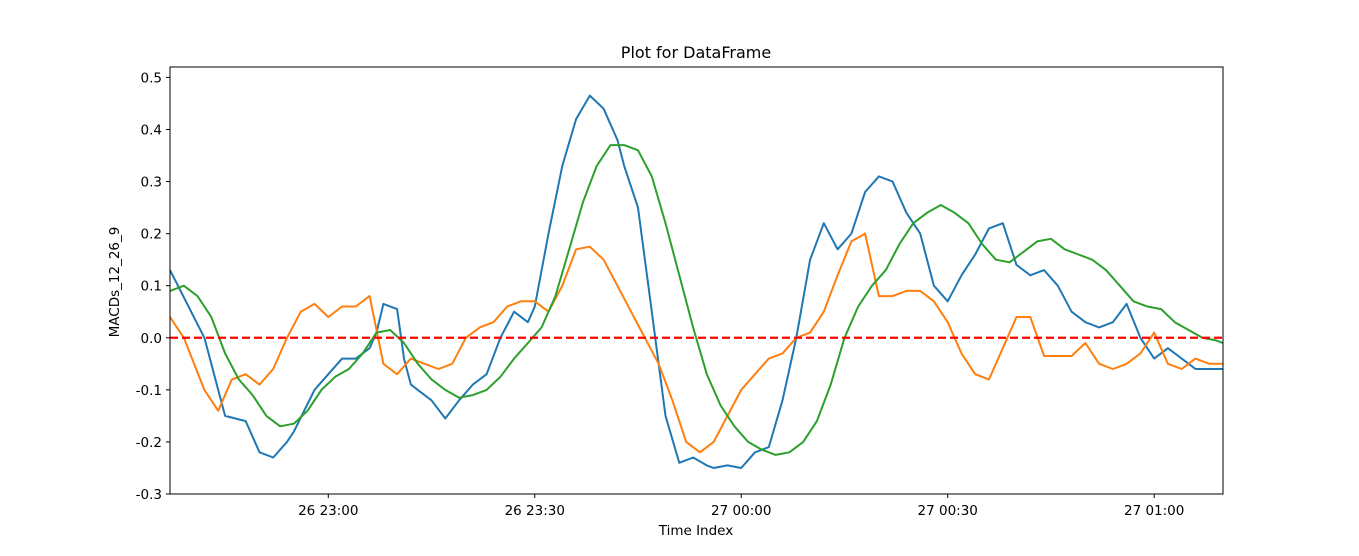  Describe the element at coordinates (149, 495) in the screenshot. I see `y-tick-label: -0.3` at that location.